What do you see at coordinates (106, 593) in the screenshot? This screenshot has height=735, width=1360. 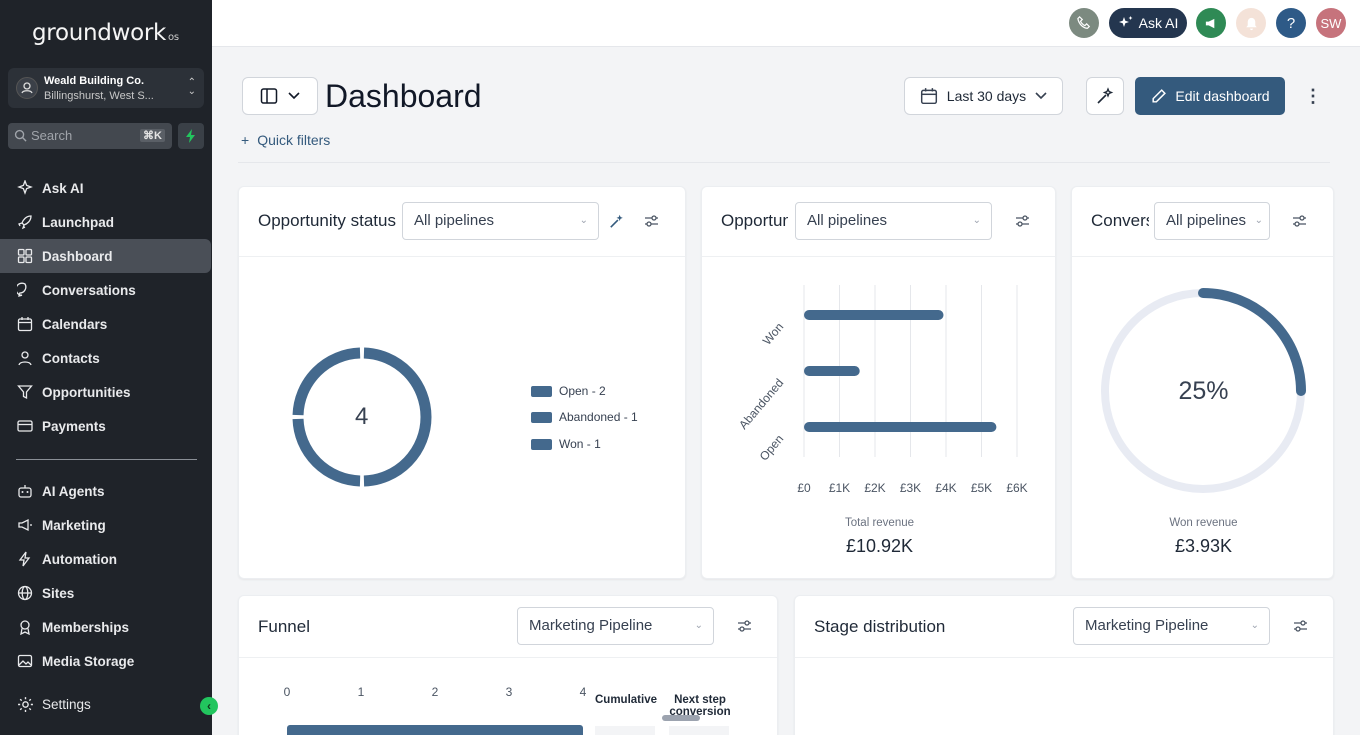 I see `sidebar-item-sites: Sites` at bounding box center [106, 593].